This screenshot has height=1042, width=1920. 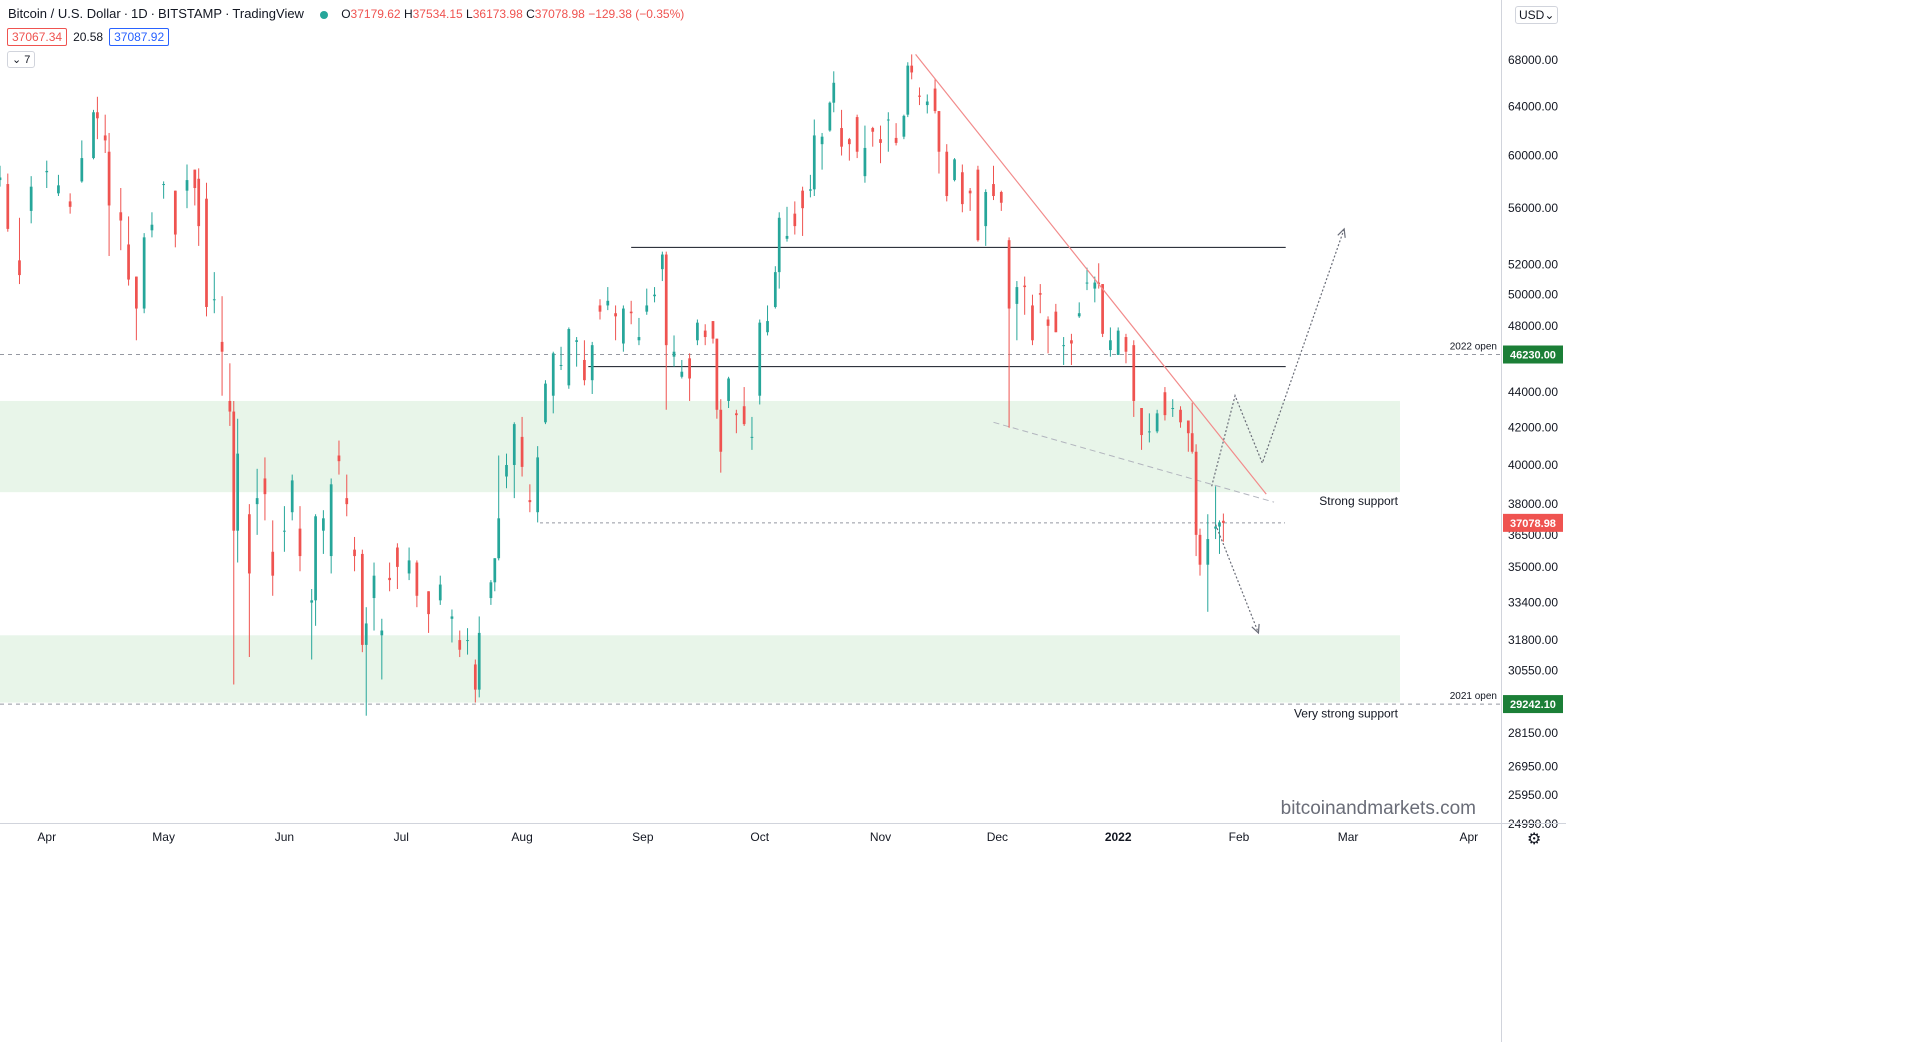 What do you see at coordinates (1533, 824) in the screenshot?
I see `price-tick-label: 24990.00` at bounding box center [1533, 824].